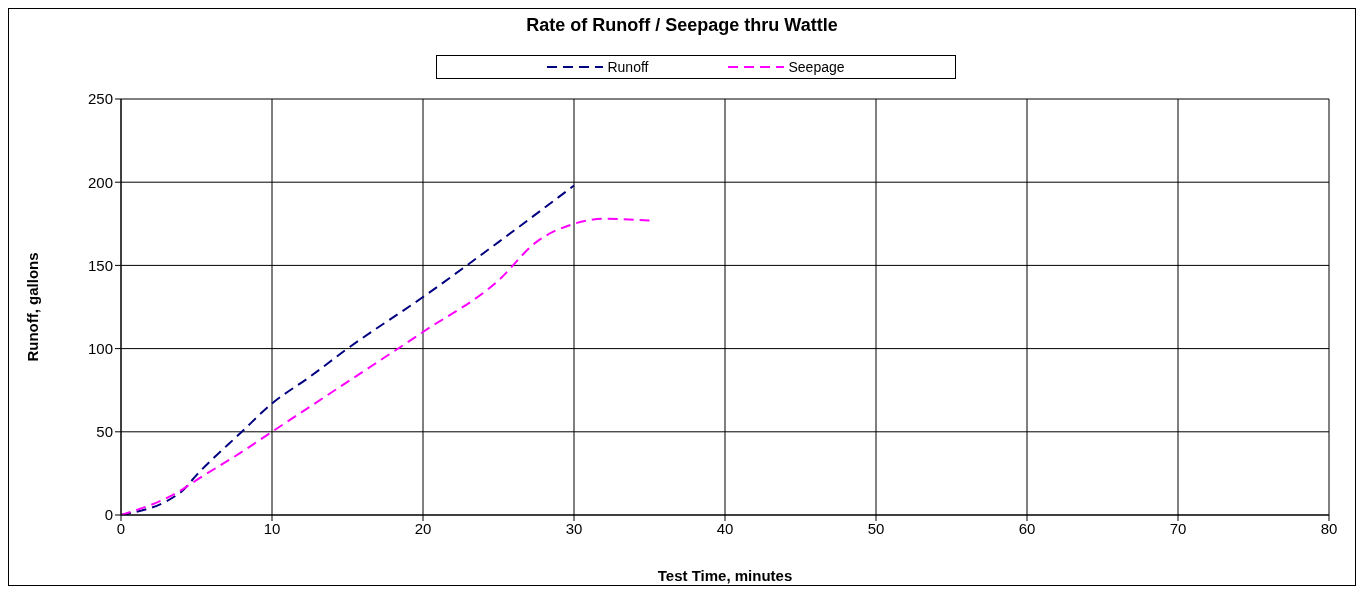 The width and height of the screenshot is (1364, 594). I want to click on x-axis-title: Test Time, minutes, so click(725, 575).